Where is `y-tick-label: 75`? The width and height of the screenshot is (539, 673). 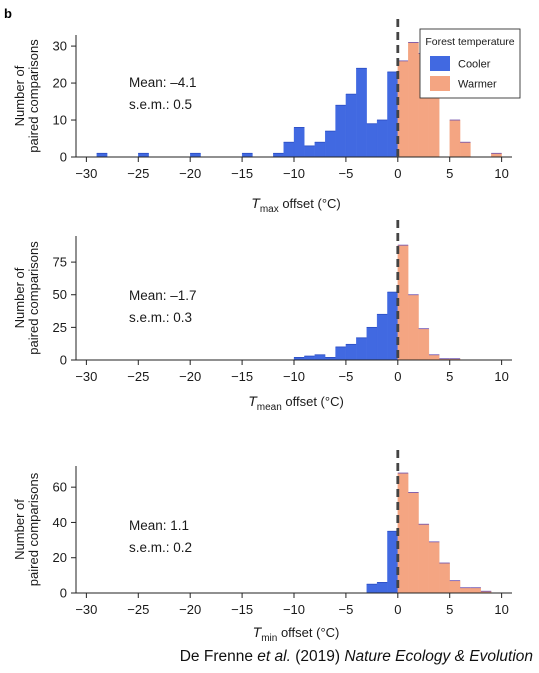
y-tick-label: 75 is located at coordinates (60, 262).